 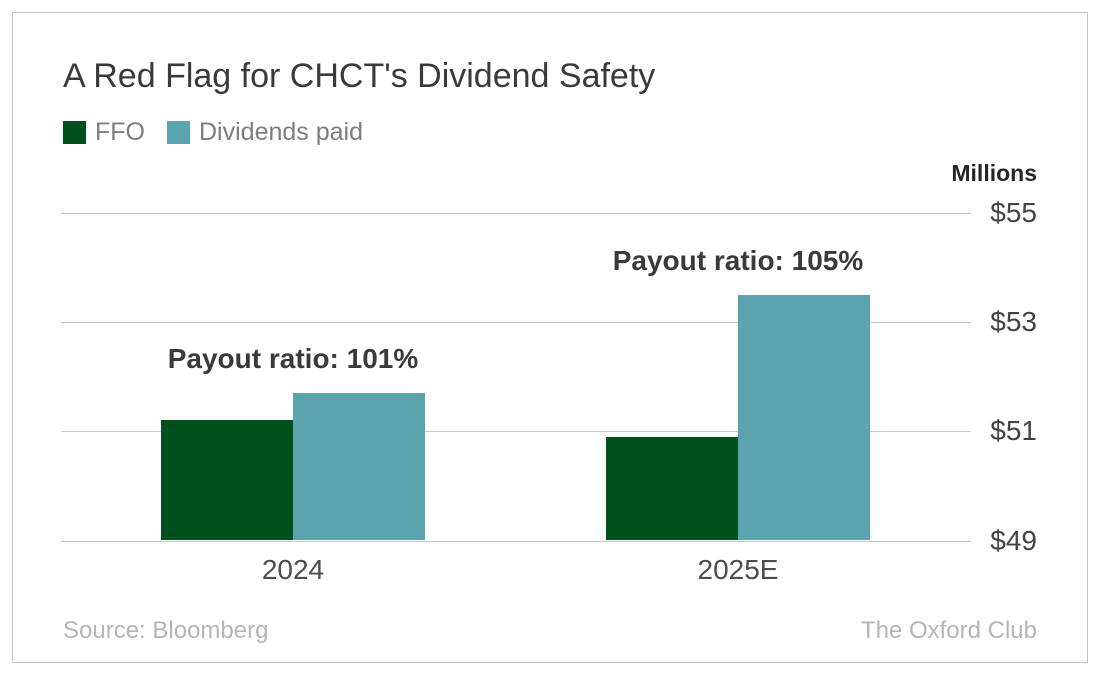 What do you see at coordinates (738, 569) in the screenshot?
I see `x-category-label-2025E: 2025E` at bounding box center [738, 569].